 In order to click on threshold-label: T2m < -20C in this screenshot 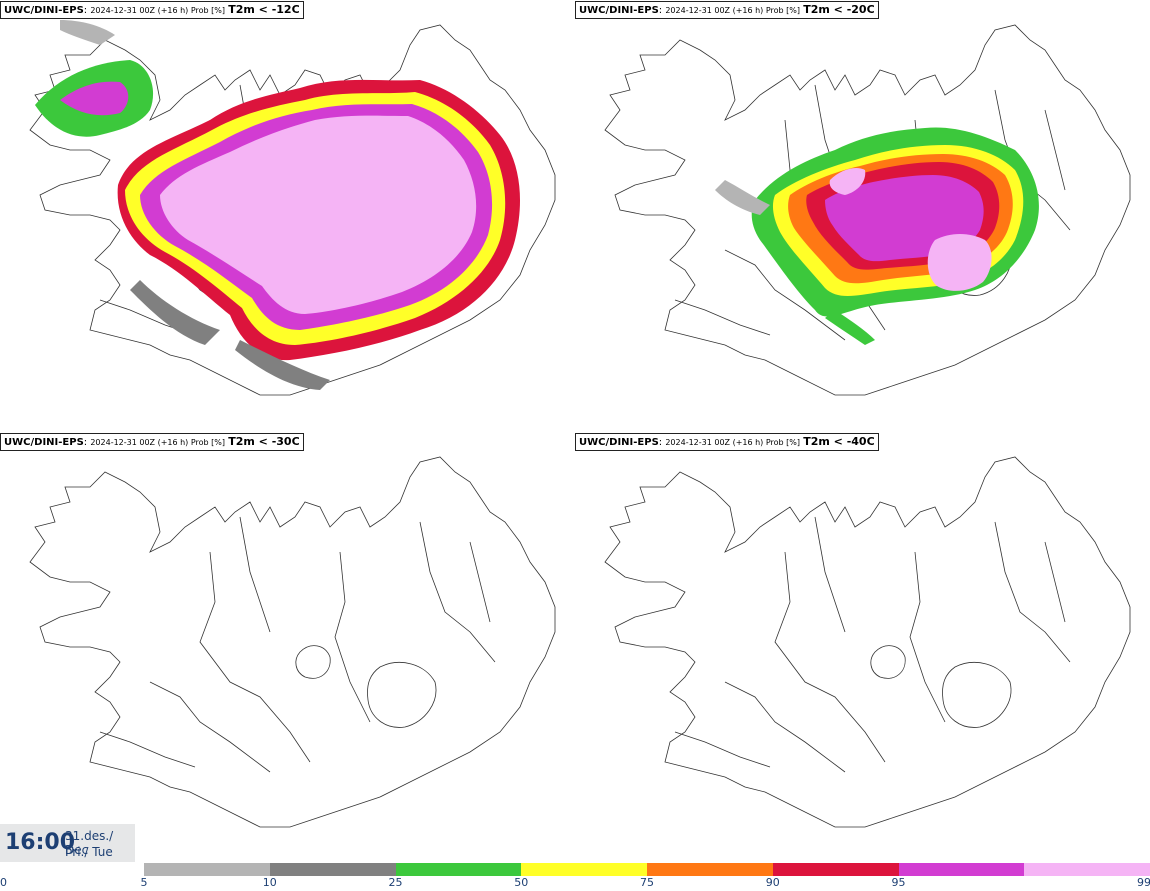, I will do `click(839, 9)`.